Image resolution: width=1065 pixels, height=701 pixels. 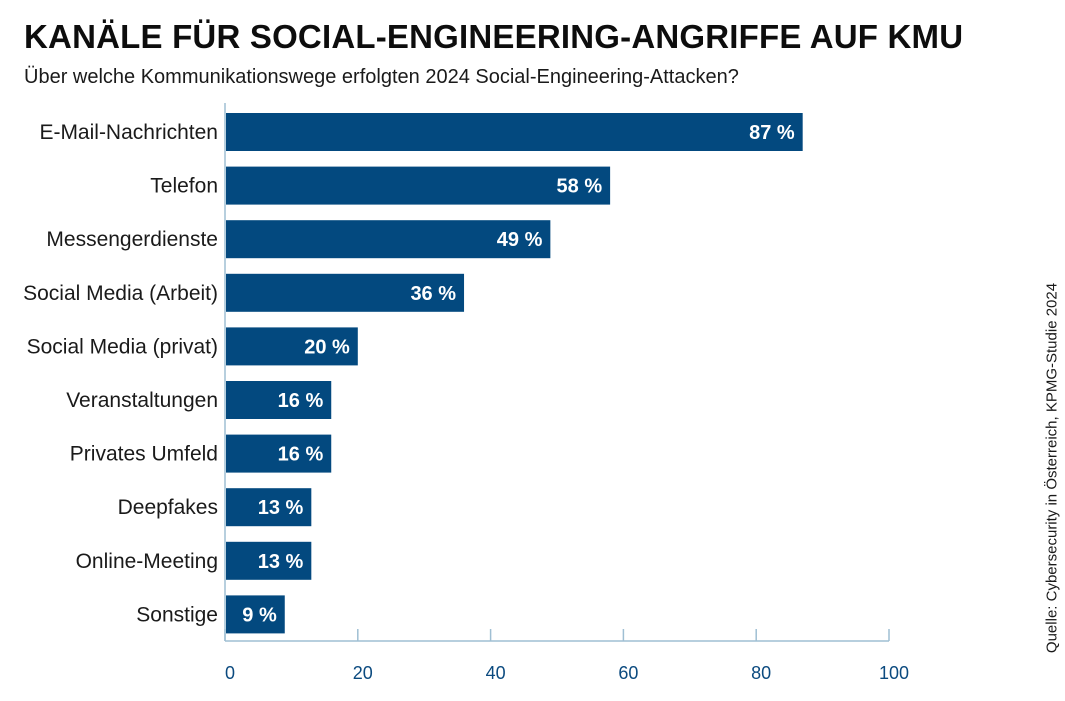 What do you see at coordinates (120, 293) in the screenshot?
I see `category-label: Social Media (Arbeit)` at bounding box center [120, 293].